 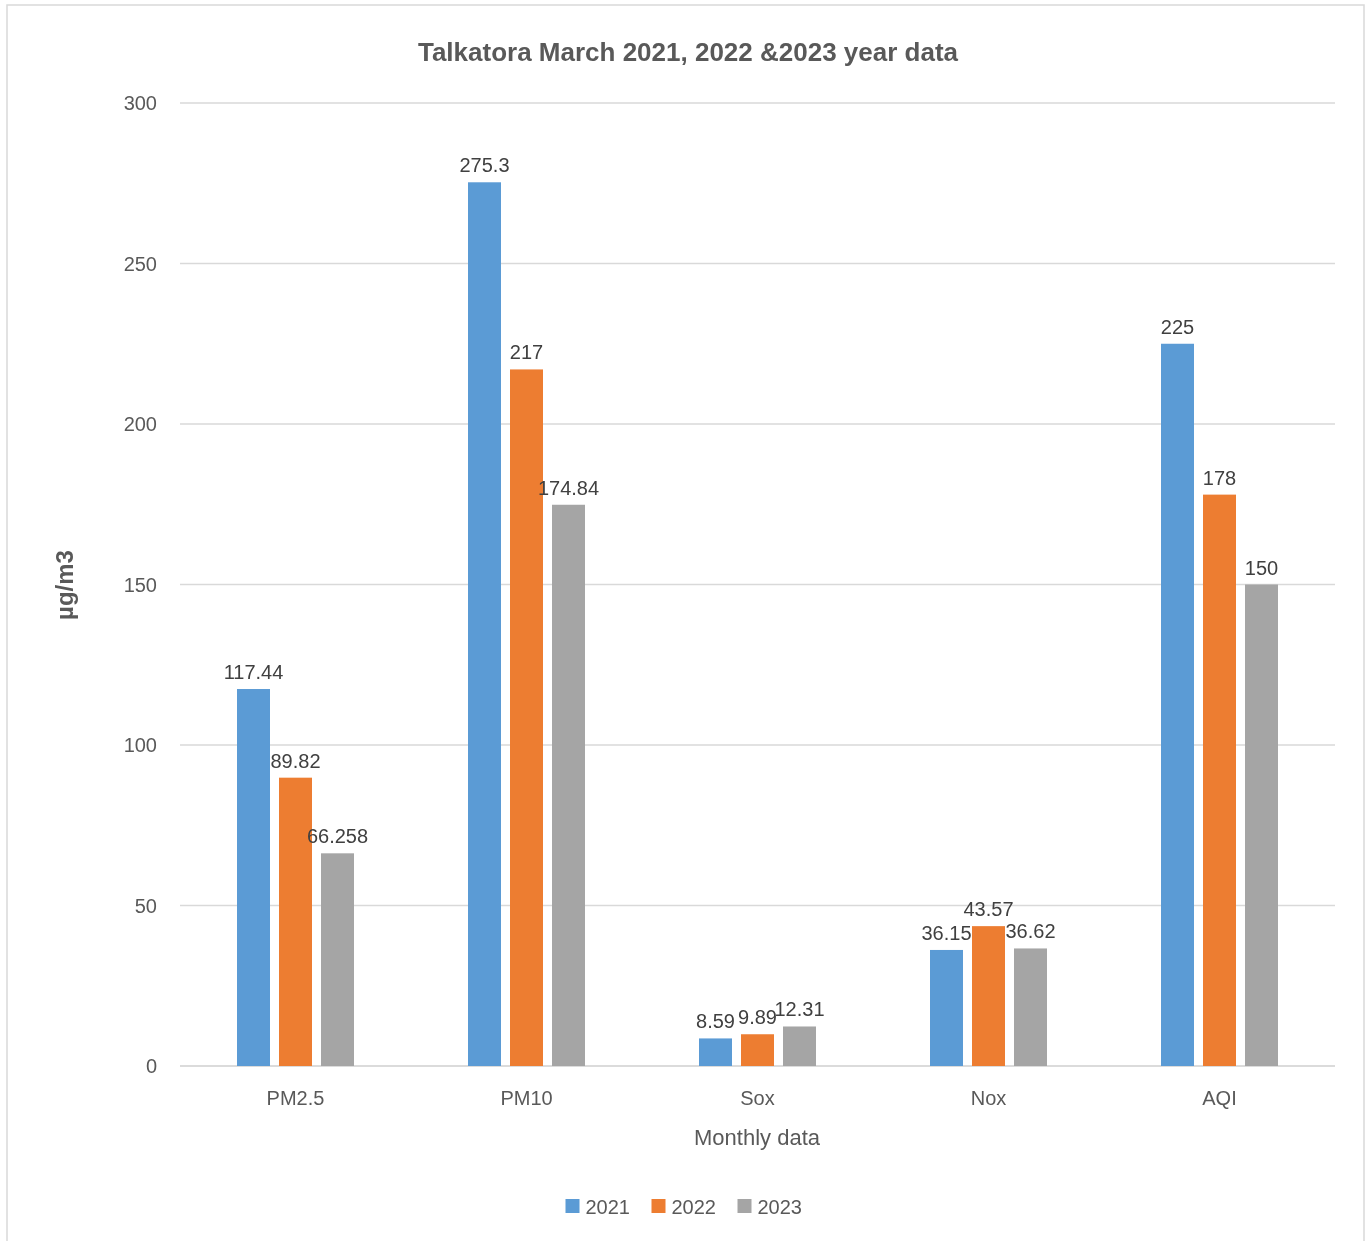 I want to click on data-label: 9.89, so click(x=757, y=1017).